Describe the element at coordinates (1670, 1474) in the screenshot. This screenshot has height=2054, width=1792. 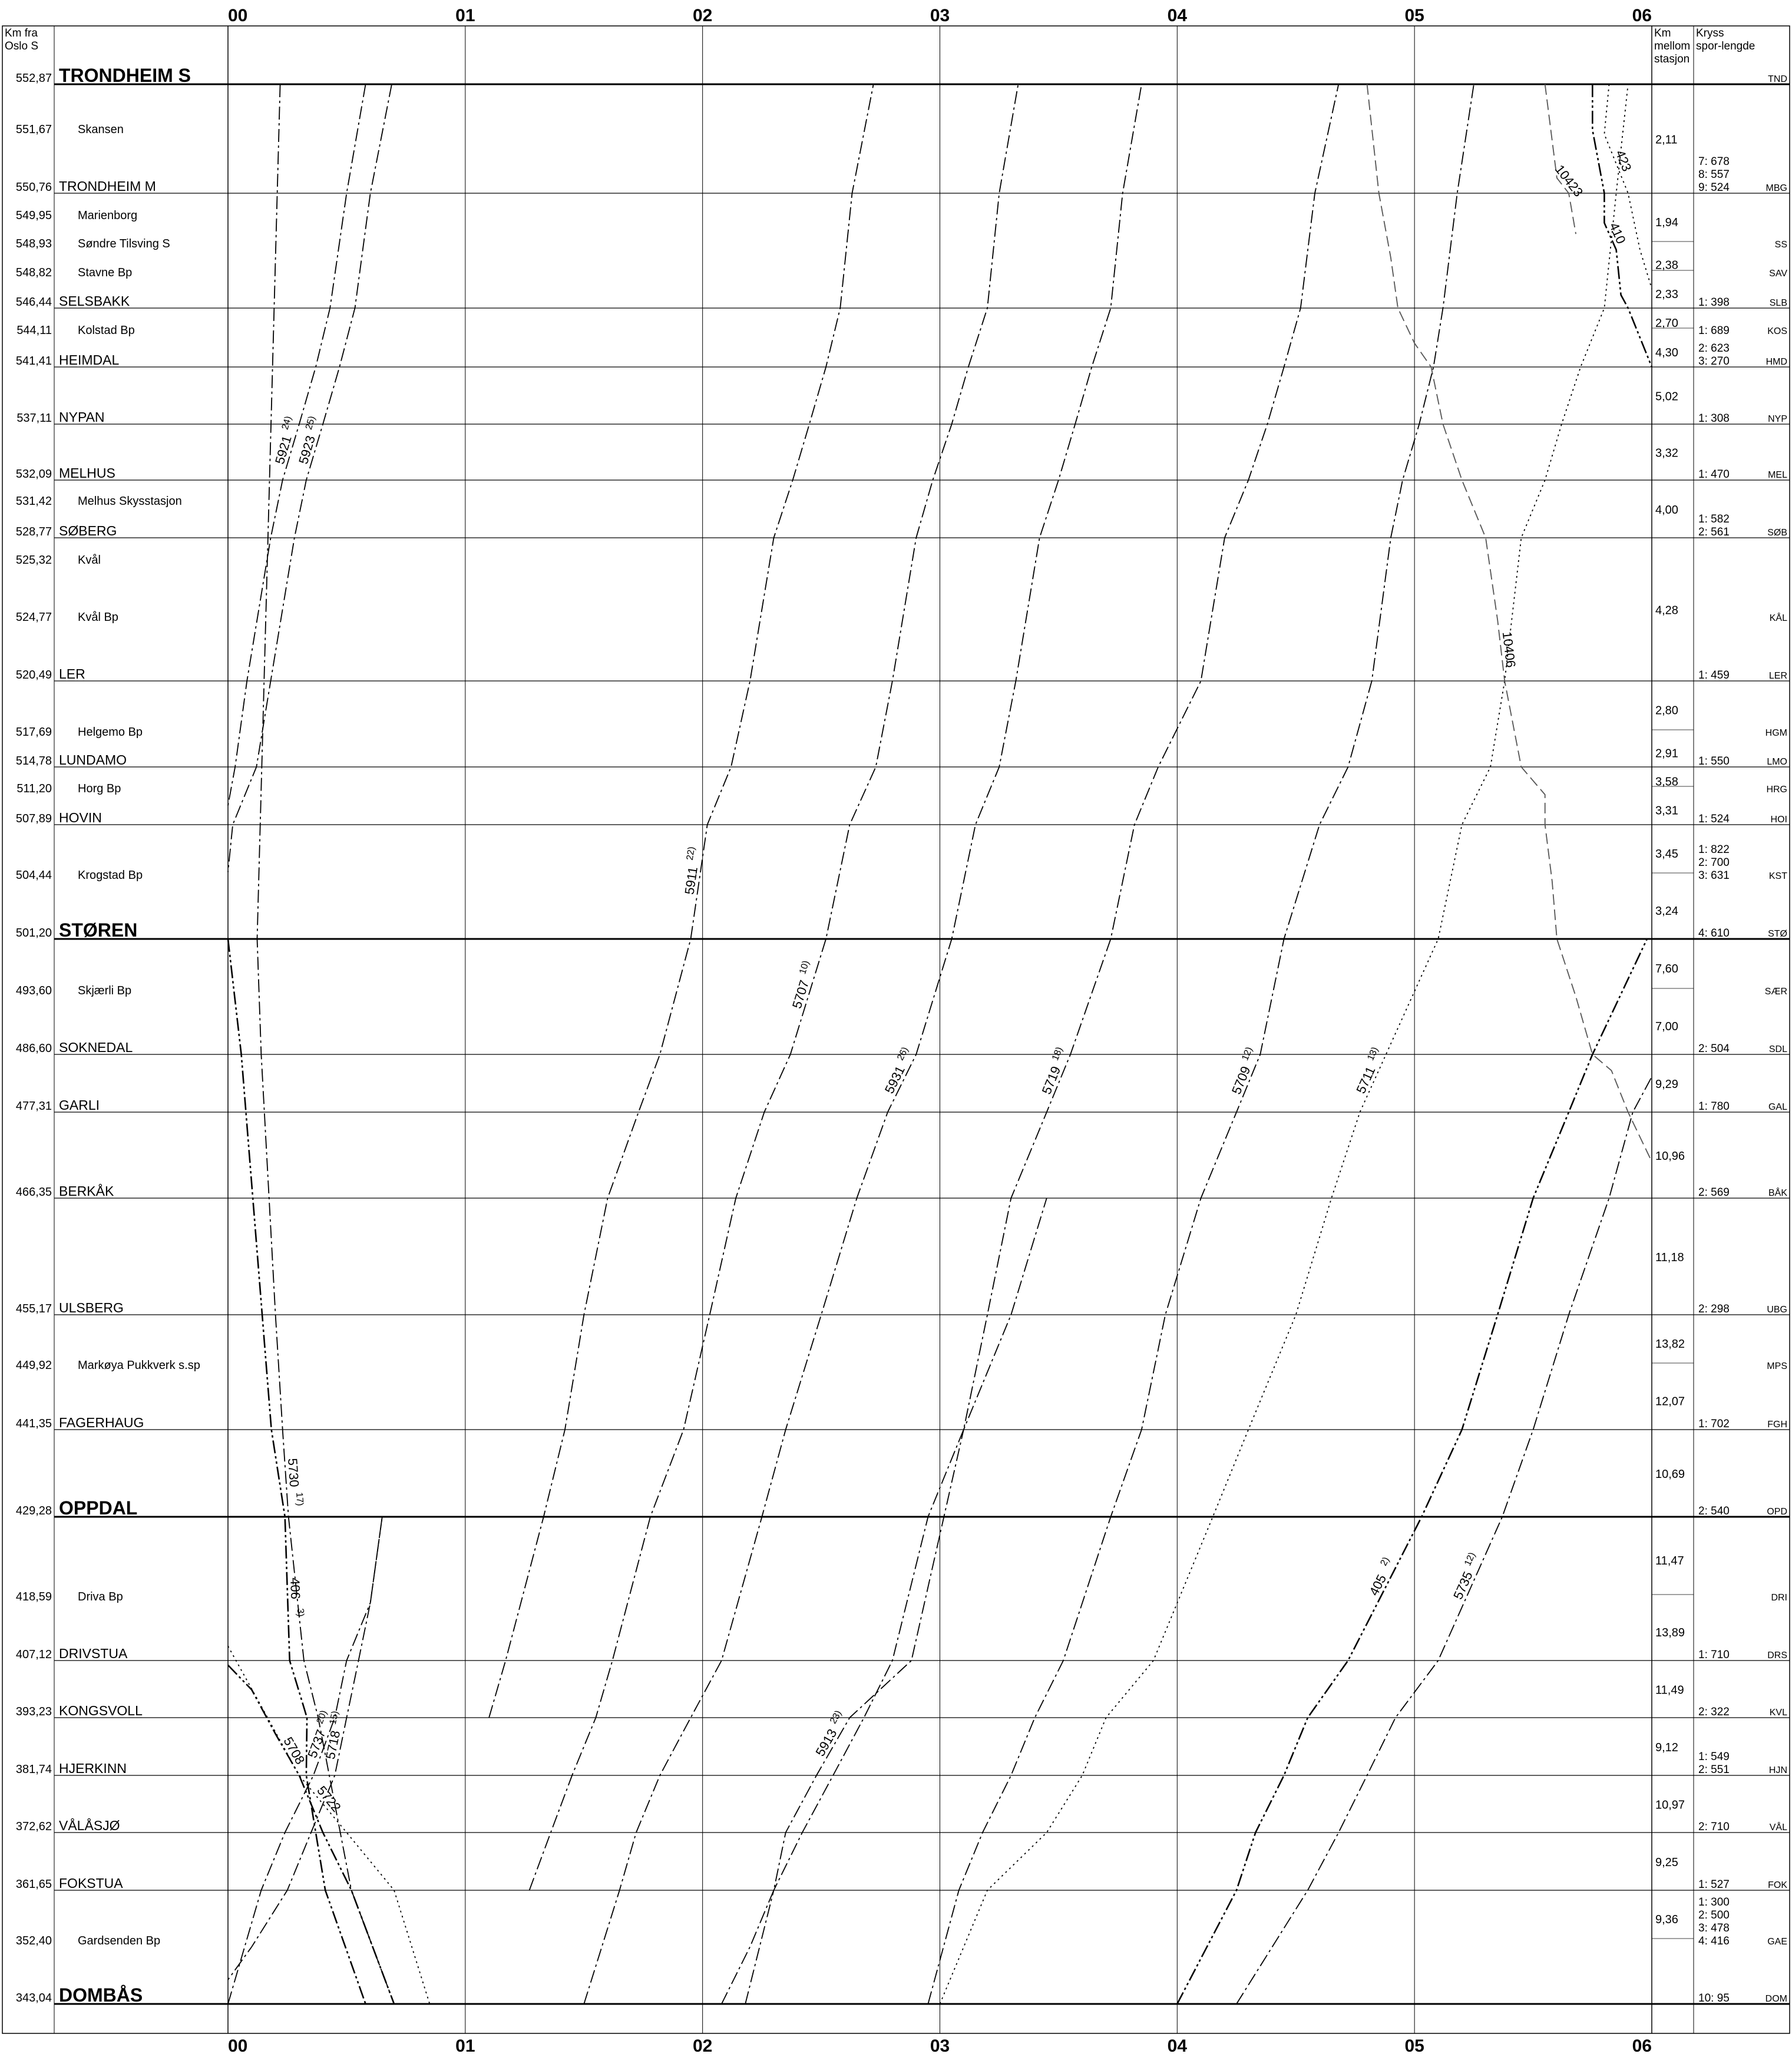
I see `distance-value: 10,69` at that location.